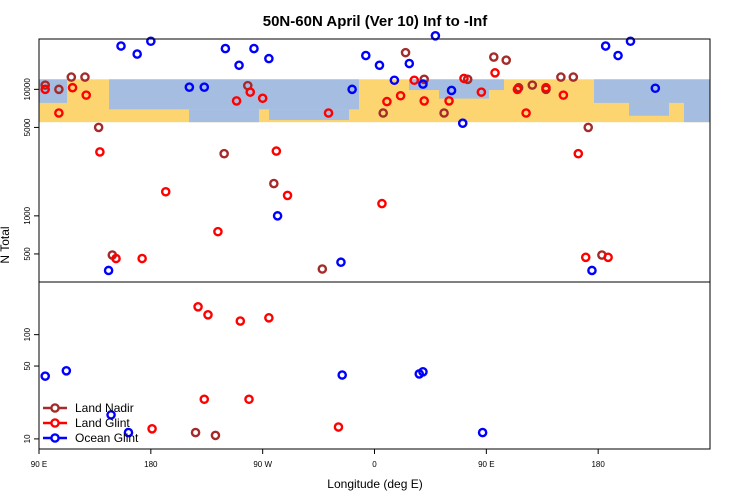 This screenshot has height=500, width=750. What do you see at coordinates (104, 408) in the screenshot?
I see `legend-label: Land Nadir` at bounding box center [104, 408].